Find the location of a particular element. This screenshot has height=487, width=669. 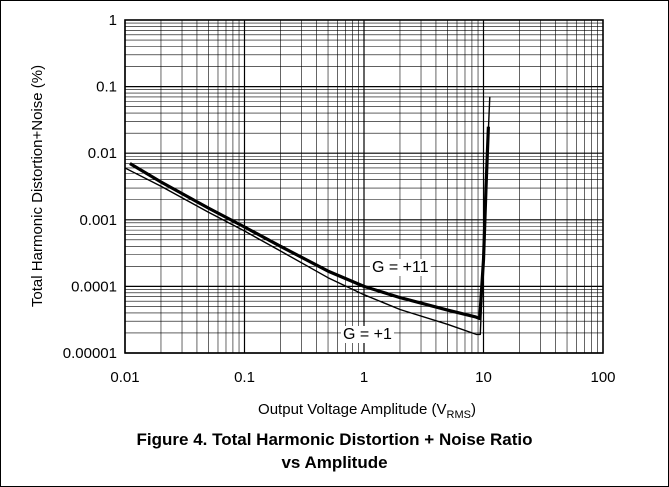

y-tick-label: 0.0001 is located at coordinates (94, 286).